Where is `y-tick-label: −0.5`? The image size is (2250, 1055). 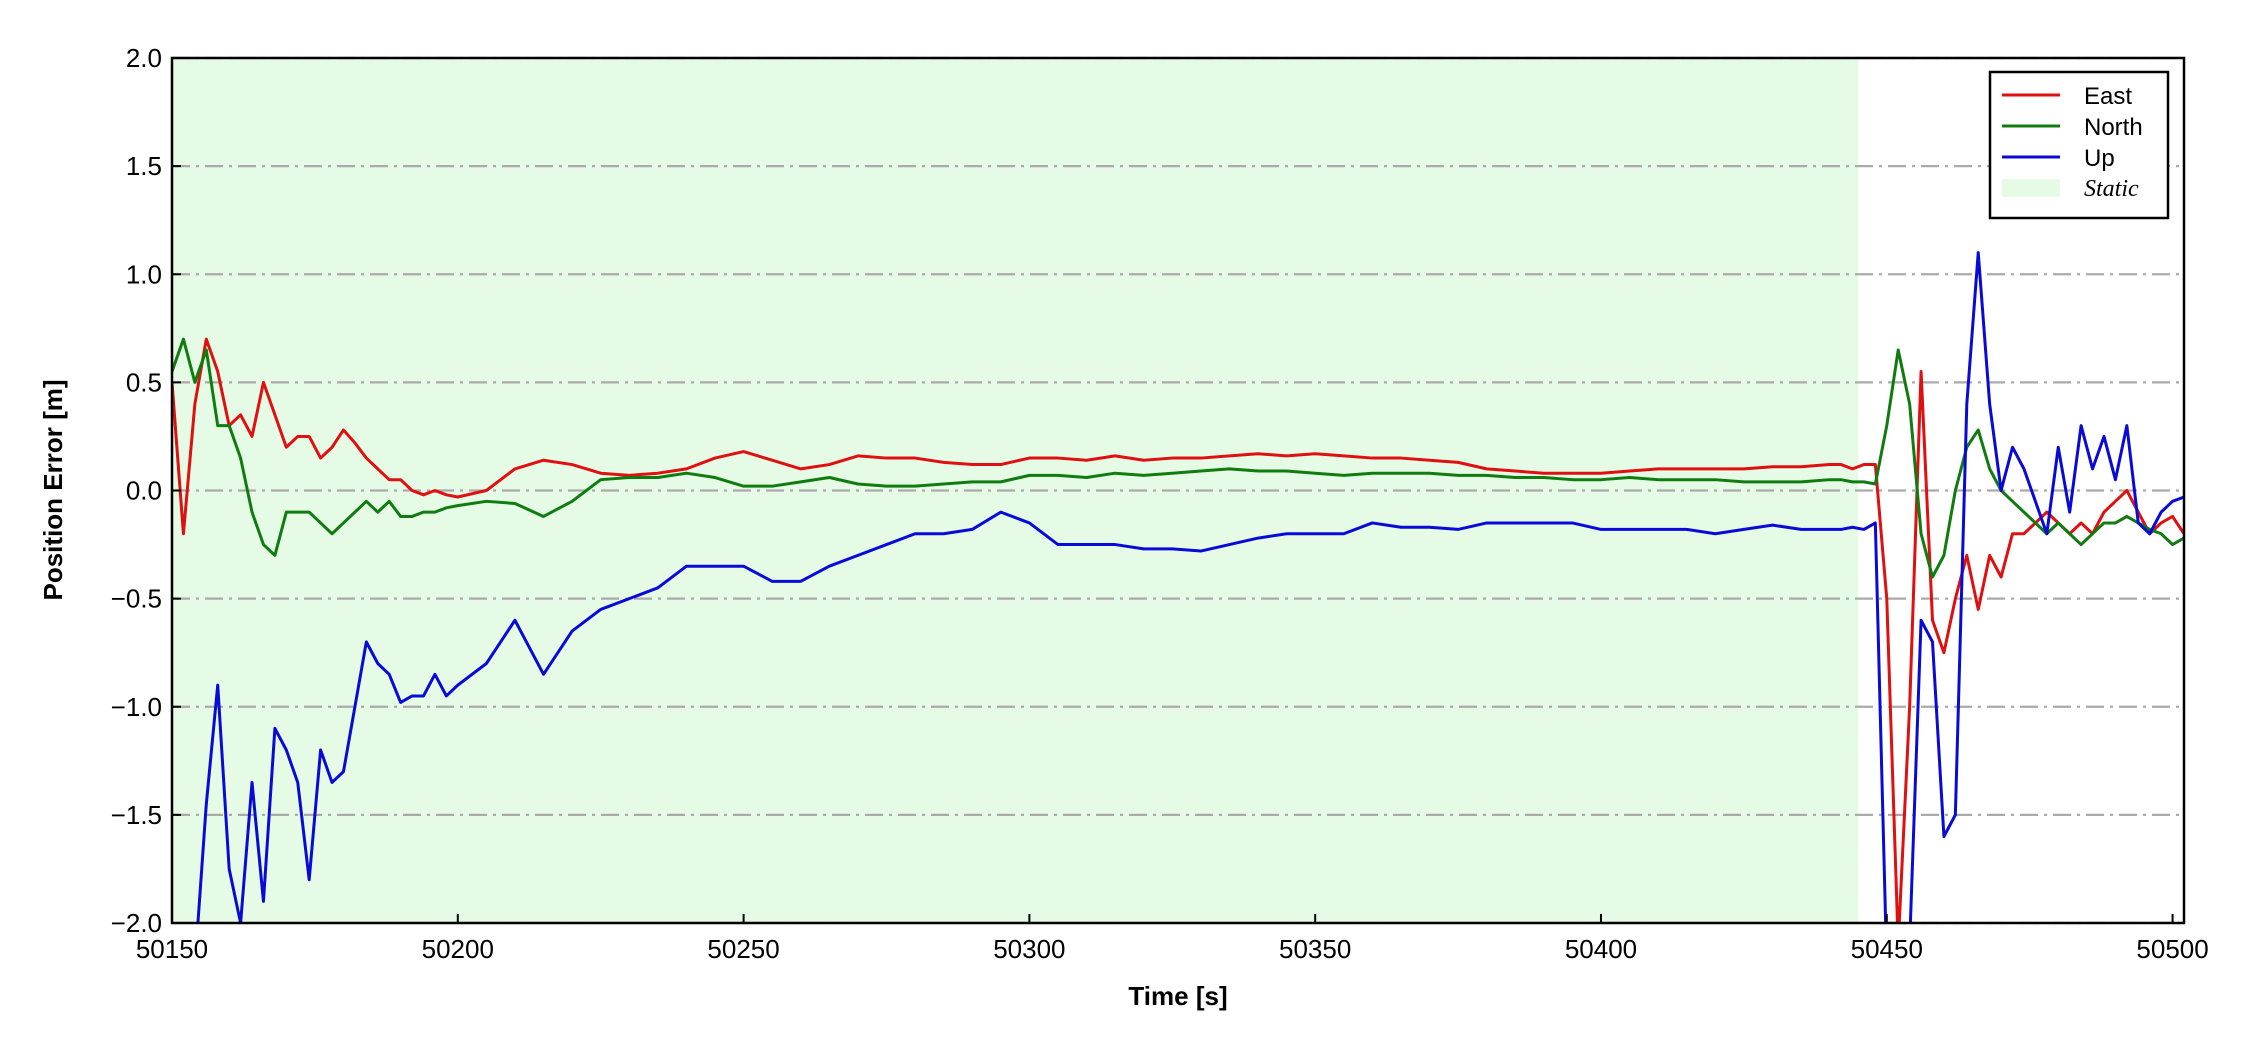
y-tick-label: −0.5 is located at coordinates (136, 599).